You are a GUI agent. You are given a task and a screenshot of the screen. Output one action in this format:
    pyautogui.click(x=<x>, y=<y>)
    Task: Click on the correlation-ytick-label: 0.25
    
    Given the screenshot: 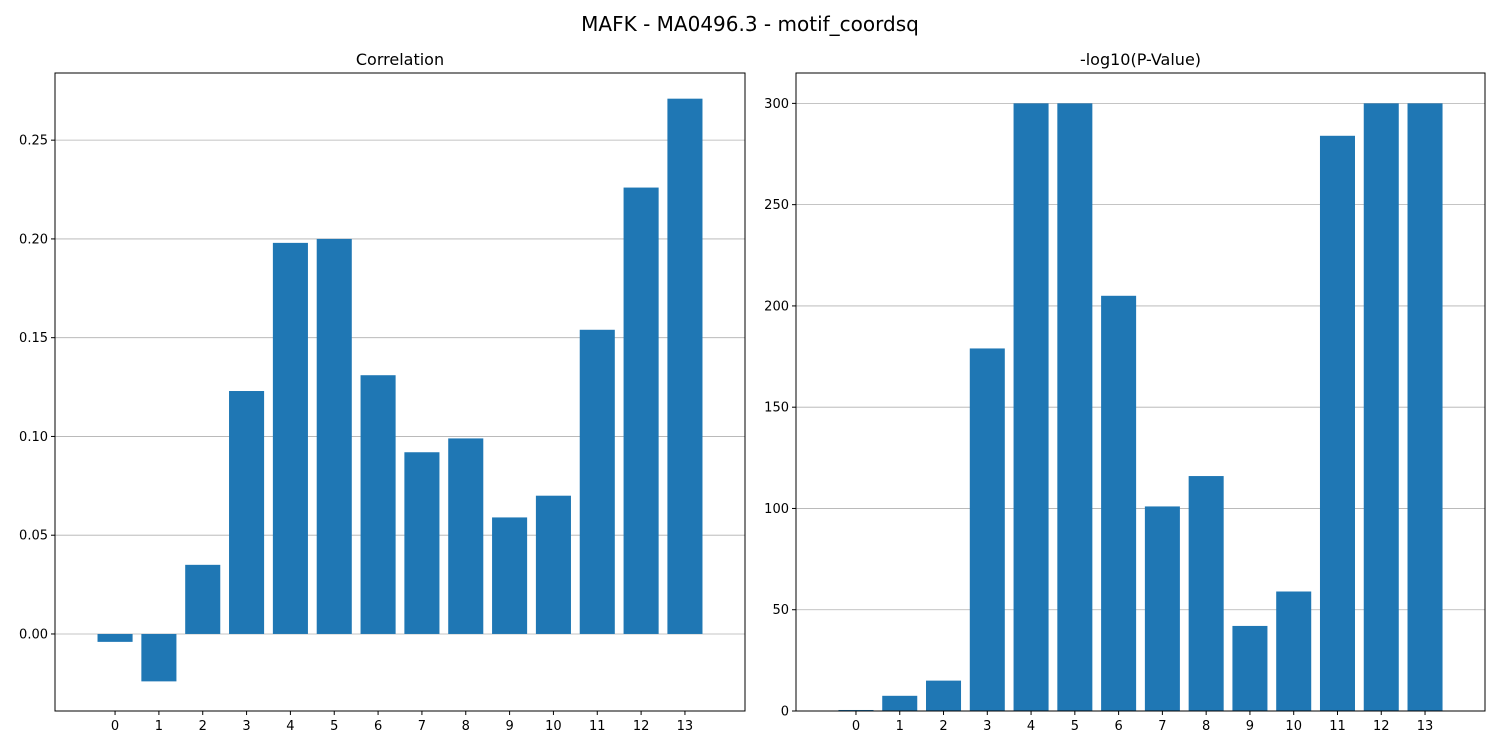 What is the action you would take?
    pyautogui.click(x=33, y=141)
    